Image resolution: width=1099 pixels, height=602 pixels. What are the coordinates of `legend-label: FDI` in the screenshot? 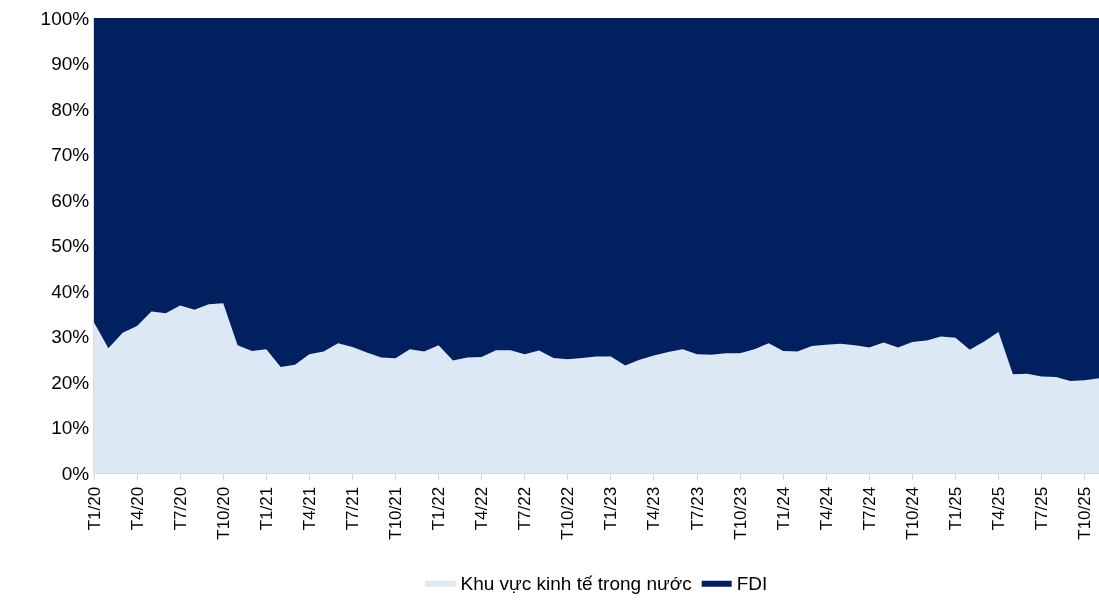 It's located at (752, 584).